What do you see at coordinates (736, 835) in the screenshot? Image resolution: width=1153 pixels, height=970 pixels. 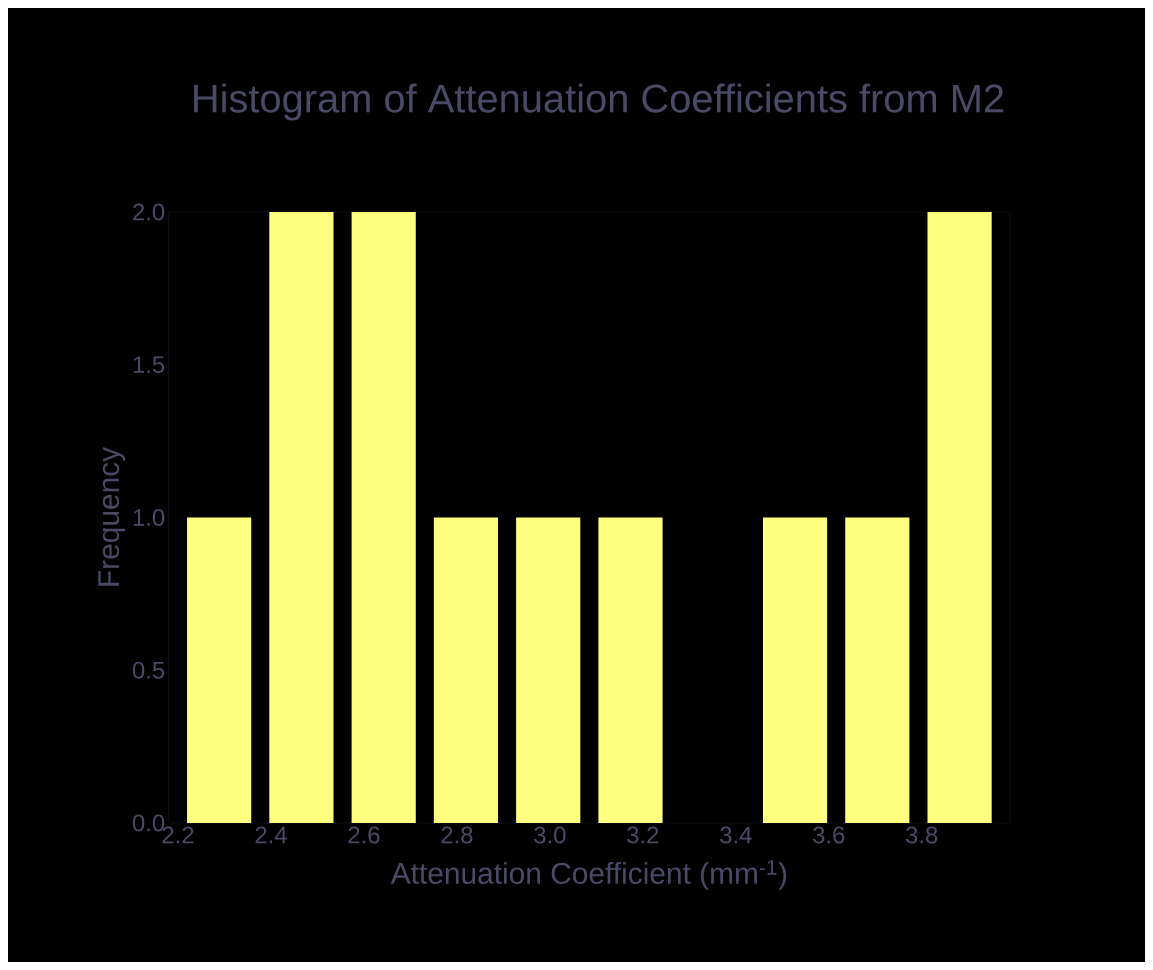 I see `x-tick-label: 3.4` at bounding box center [736, 835].